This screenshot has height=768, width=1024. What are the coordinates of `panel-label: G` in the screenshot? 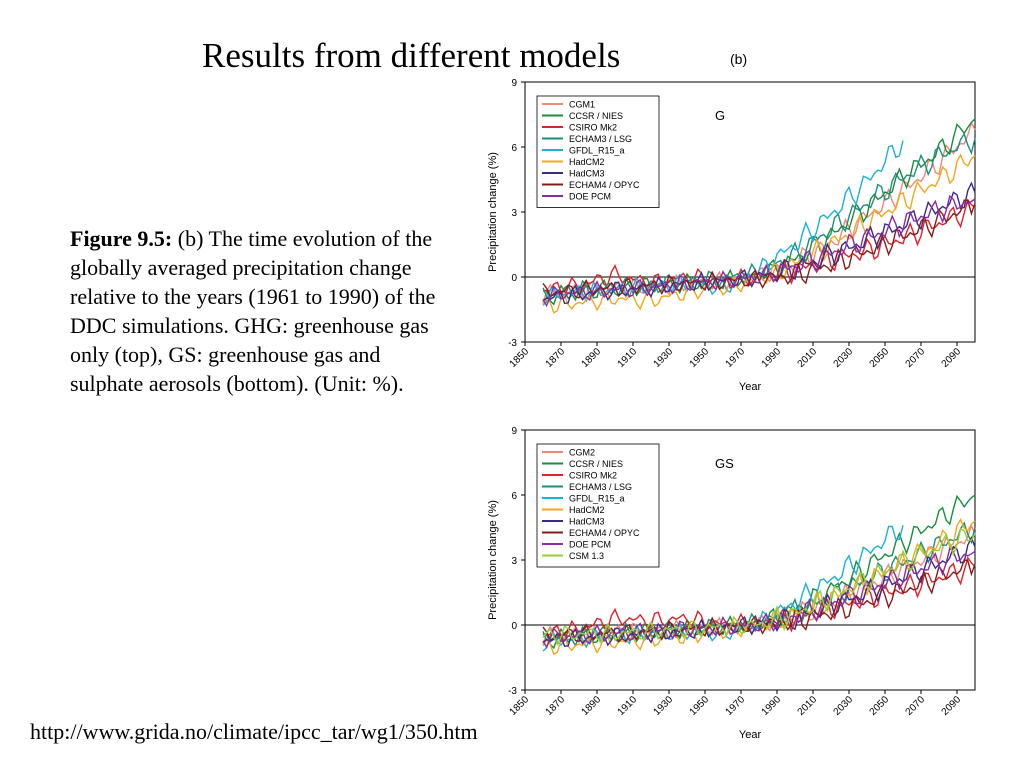 It's located at (720, 115).